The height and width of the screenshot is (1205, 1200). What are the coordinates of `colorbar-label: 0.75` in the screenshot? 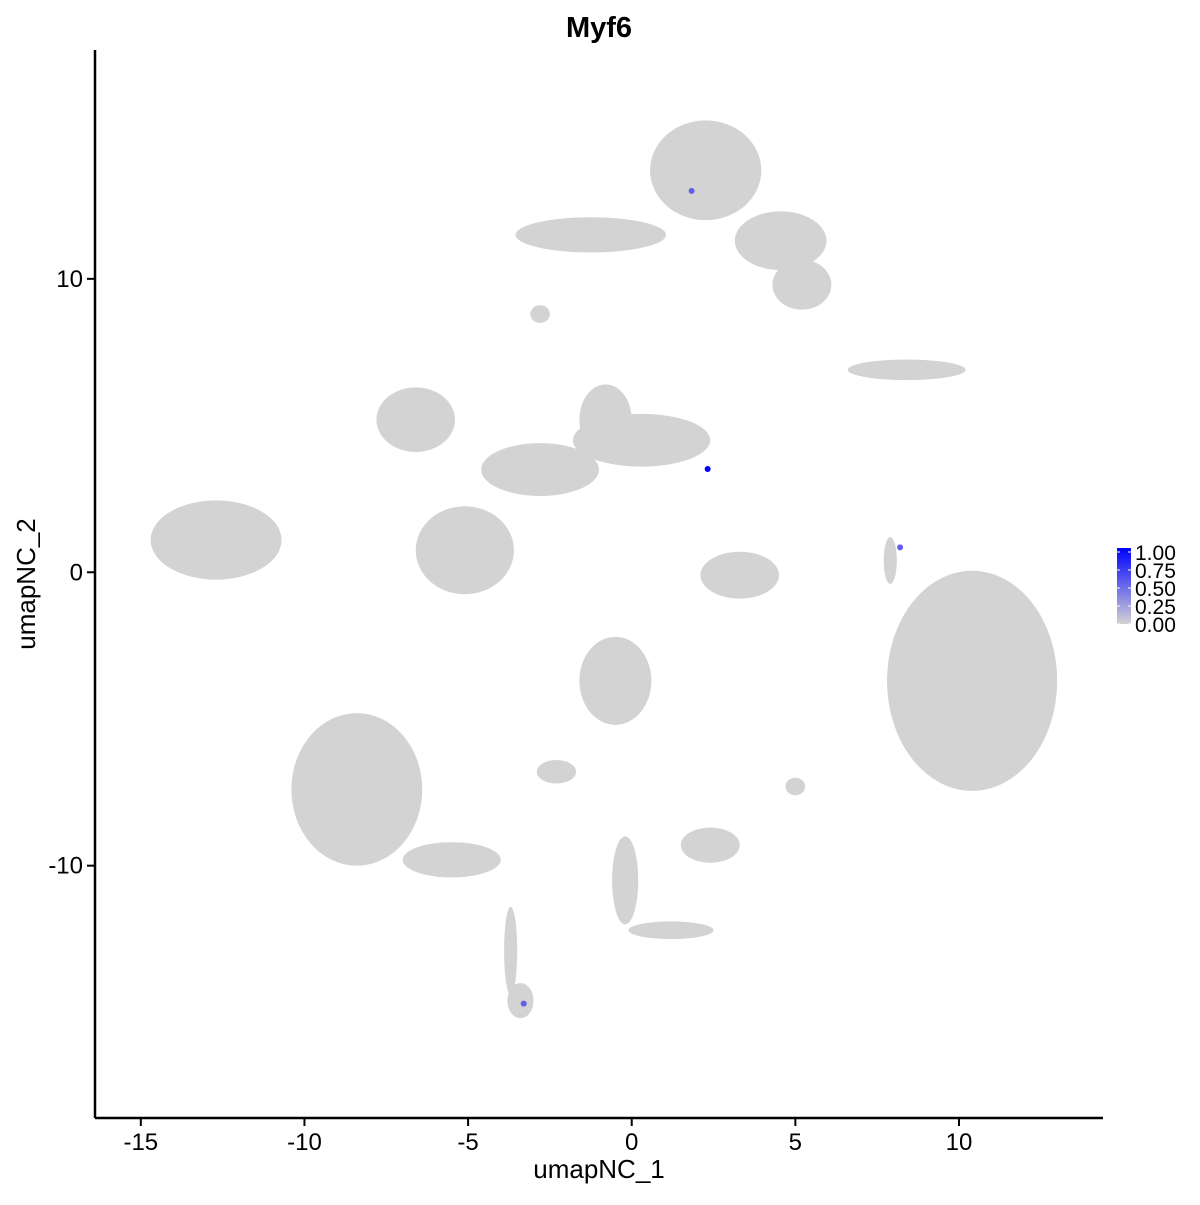 It's located at (1155, 571).